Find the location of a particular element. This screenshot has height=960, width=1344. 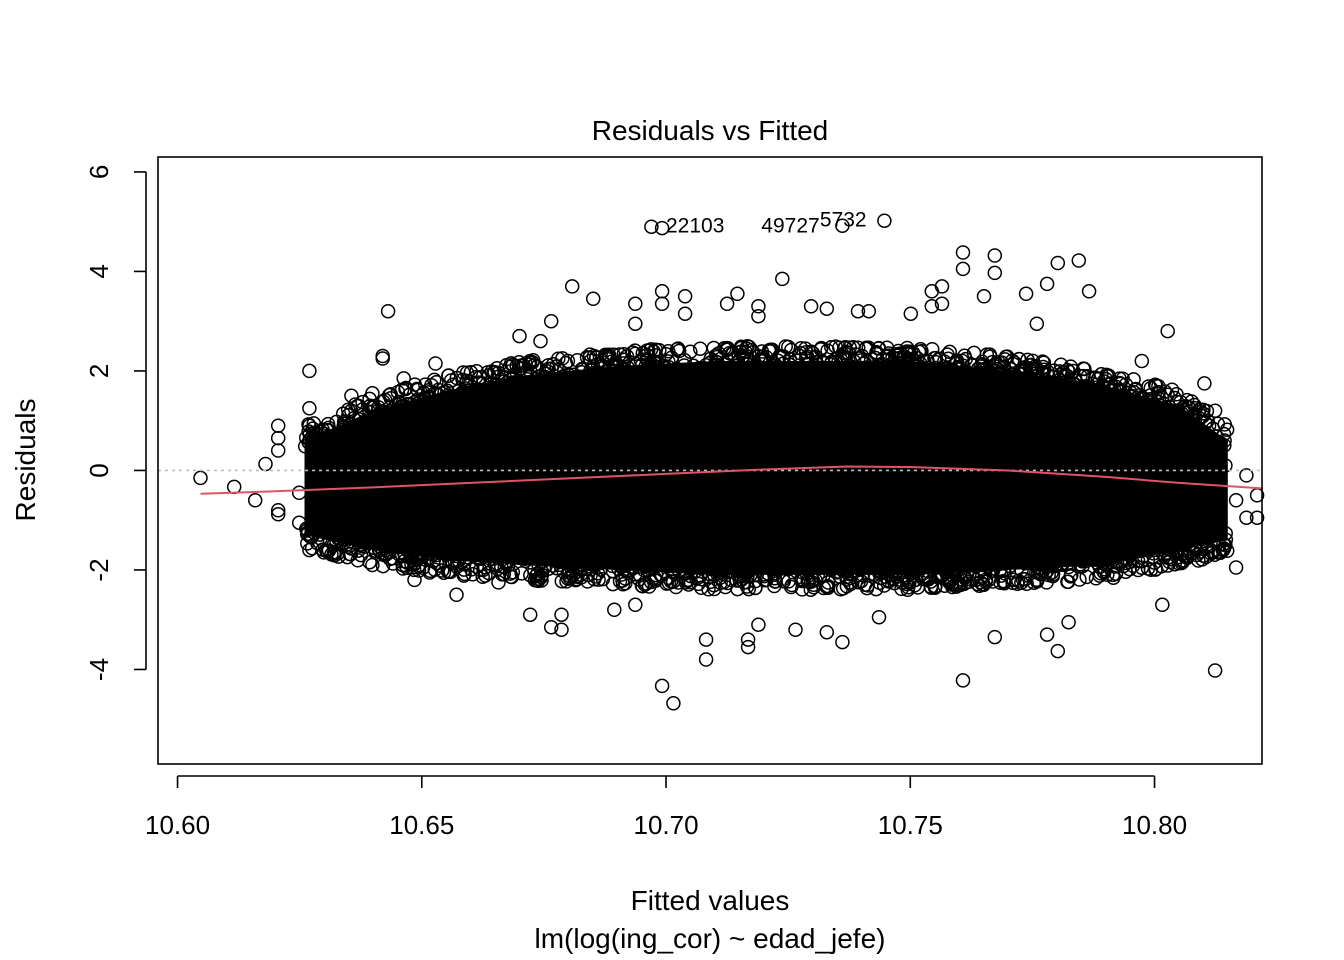

chart-title: Residuals vs Fitted is located at coordinates (710, 130).